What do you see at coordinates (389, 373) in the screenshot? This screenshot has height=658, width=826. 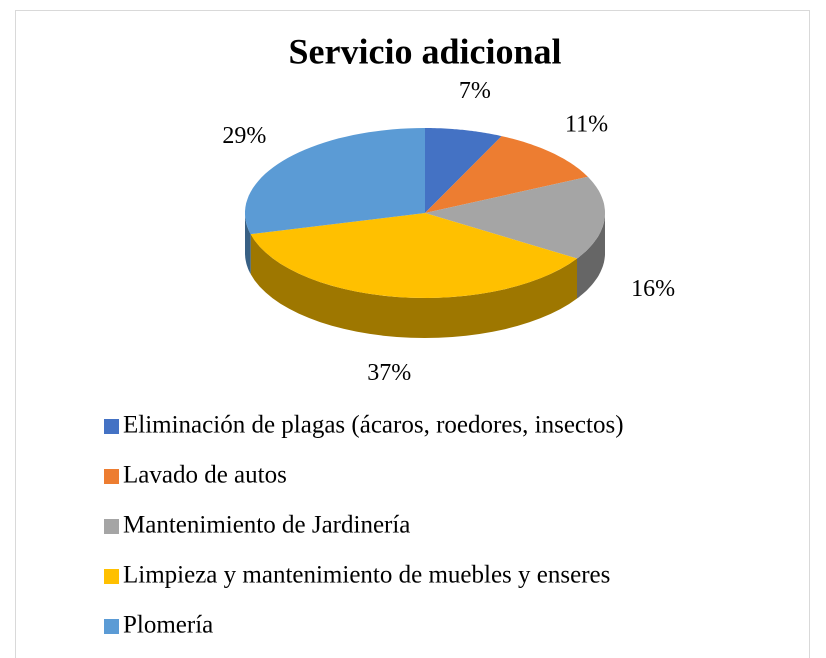 I see `data-label: 37%` at bounding box center [389, 373].